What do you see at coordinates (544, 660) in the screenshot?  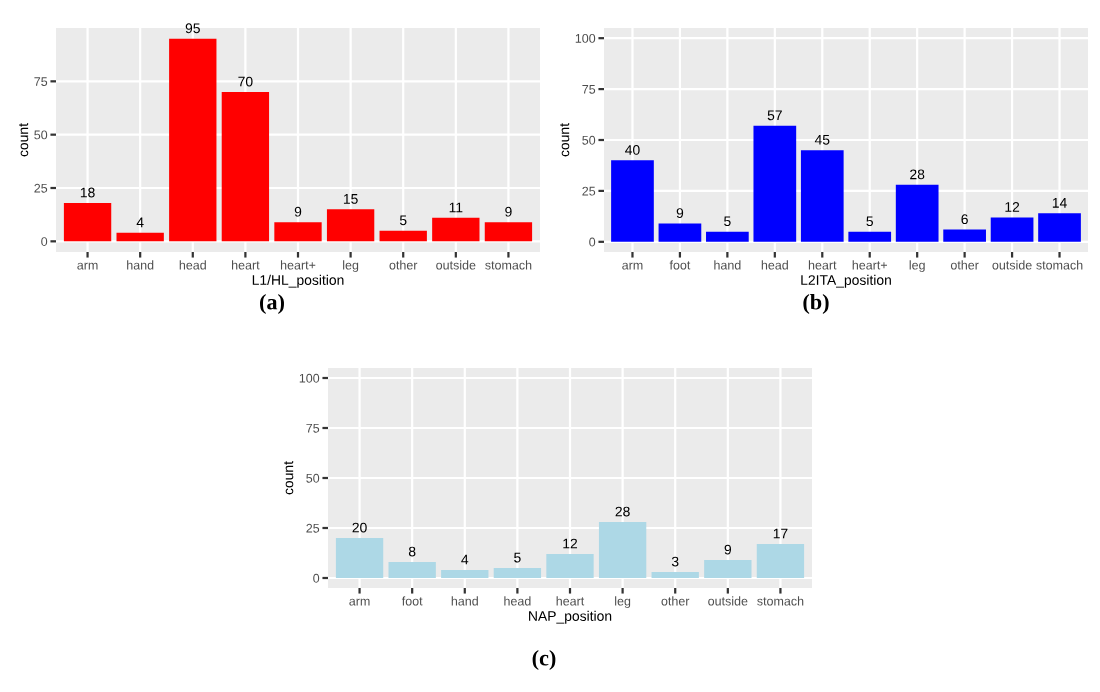 I see `text: (c)` at bounding box center [544, 660].